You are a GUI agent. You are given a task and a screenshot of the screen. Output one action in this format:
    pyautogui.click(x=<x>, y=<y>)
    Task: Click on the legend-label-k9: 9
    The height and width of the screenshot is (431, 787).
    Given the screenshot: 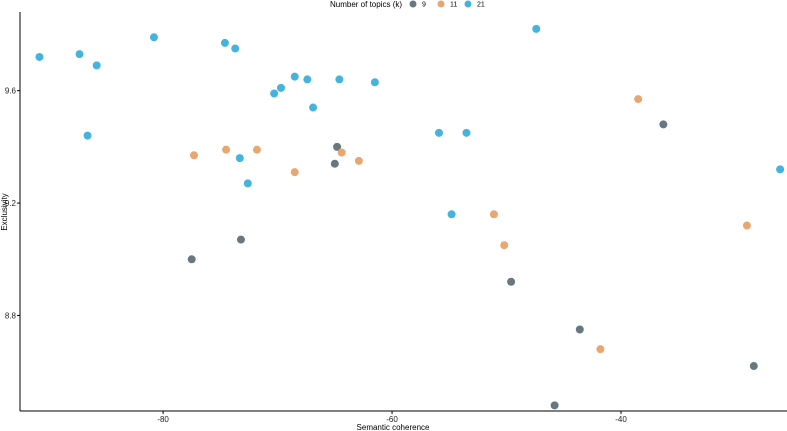 What is the action you would take?
    pyautogui.click(x=424, y=5)
    